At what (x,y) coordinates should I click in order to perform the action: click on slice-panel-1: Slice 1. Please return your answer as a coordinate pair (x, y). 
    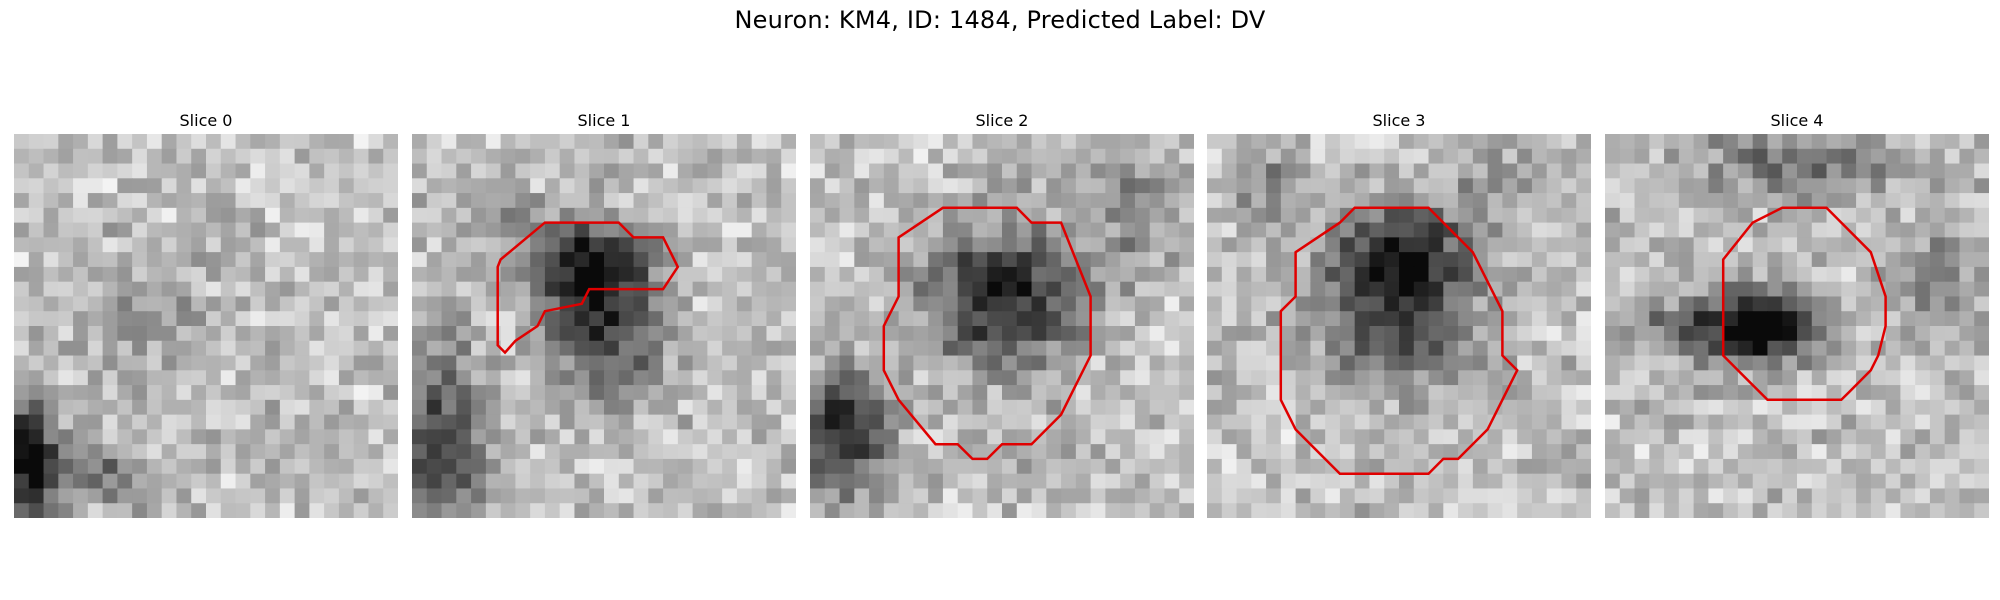
    Looking at the image, I should click on (604, 313).